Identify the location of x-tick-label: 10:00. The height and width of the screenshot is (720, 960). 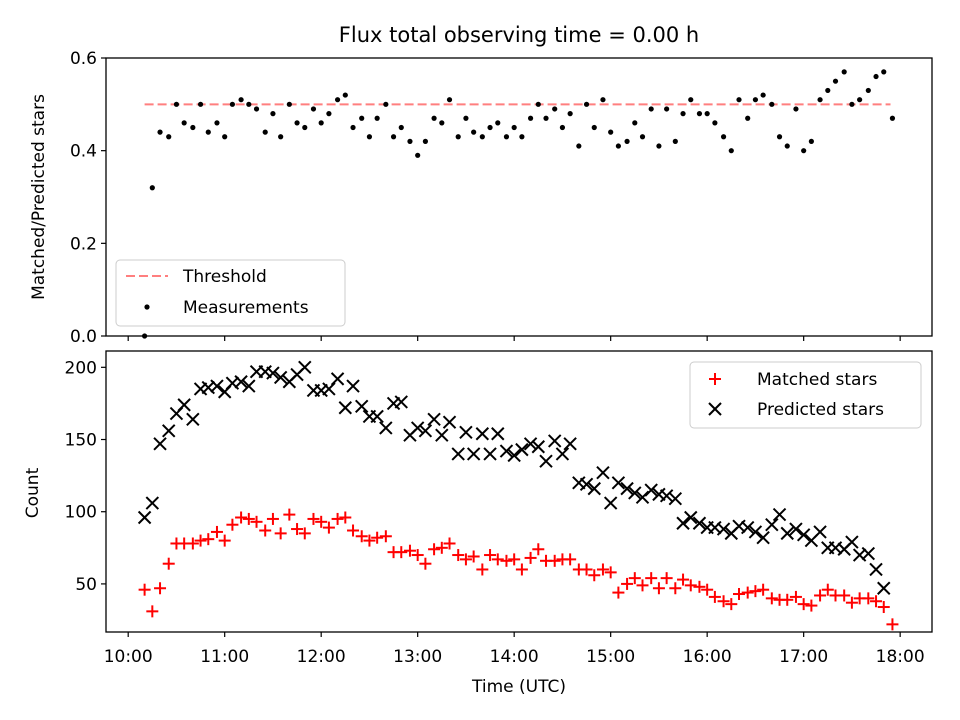
(128, 657).